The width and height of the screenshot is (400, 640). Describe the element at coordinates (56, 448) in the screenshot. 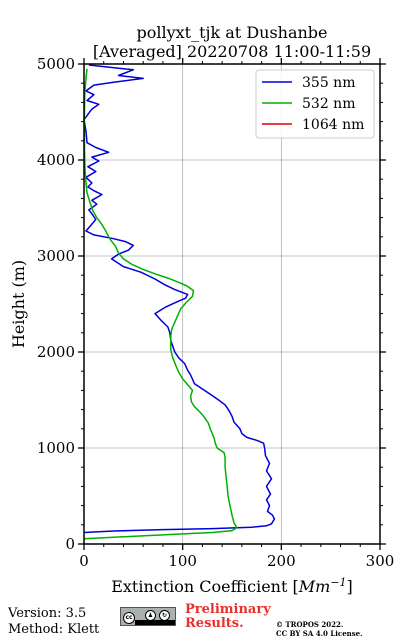

I see `y-tick-label: 1000` at that location.